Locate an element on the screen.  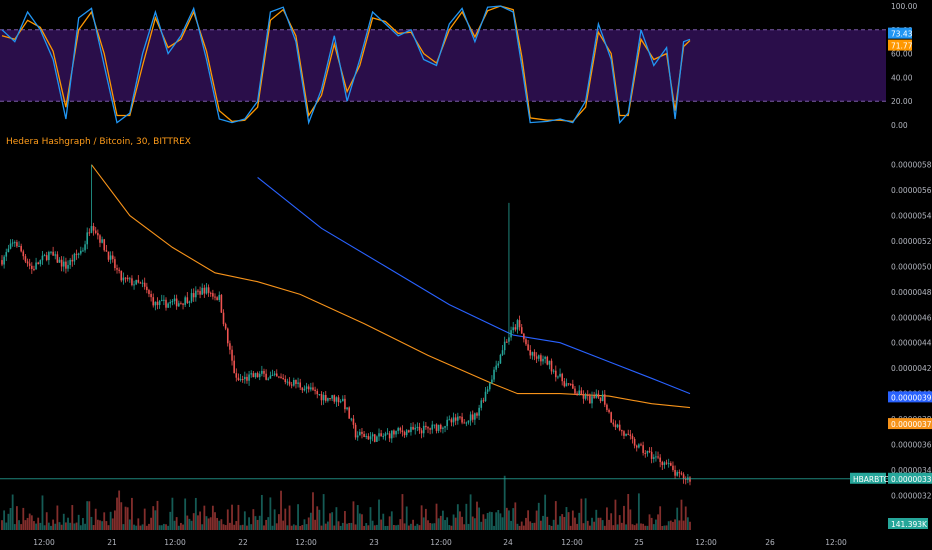
stoch-tick-label: 60.00 is located at coordinates (902, 54).